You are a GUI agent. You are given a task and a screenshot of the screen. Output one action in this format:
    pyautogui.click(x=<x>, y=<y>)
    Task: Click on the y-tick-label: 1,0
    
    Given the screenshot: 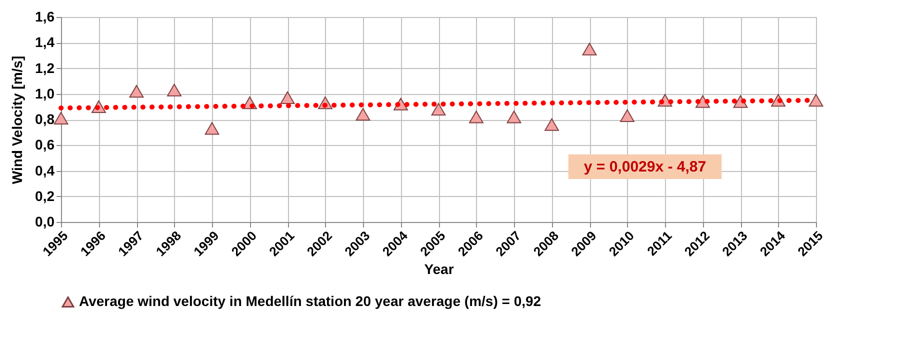 What is the action you would take?
    pyautogui.click(x=45, y=93)
    